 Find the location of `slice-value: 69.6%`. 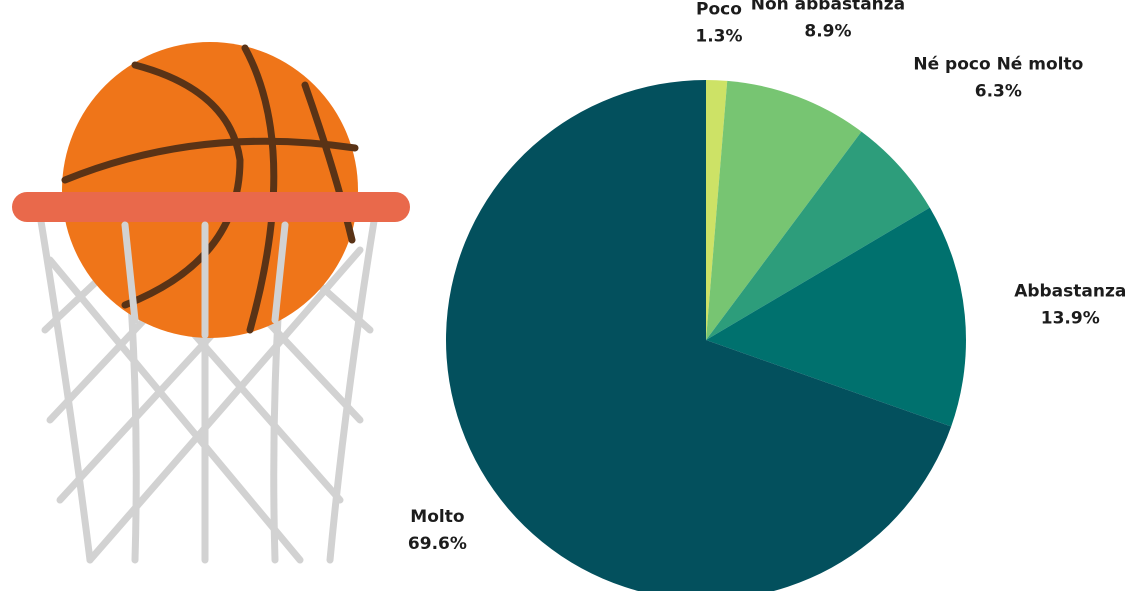

slice-value: 69.6% is located at coordinates (437, 544).